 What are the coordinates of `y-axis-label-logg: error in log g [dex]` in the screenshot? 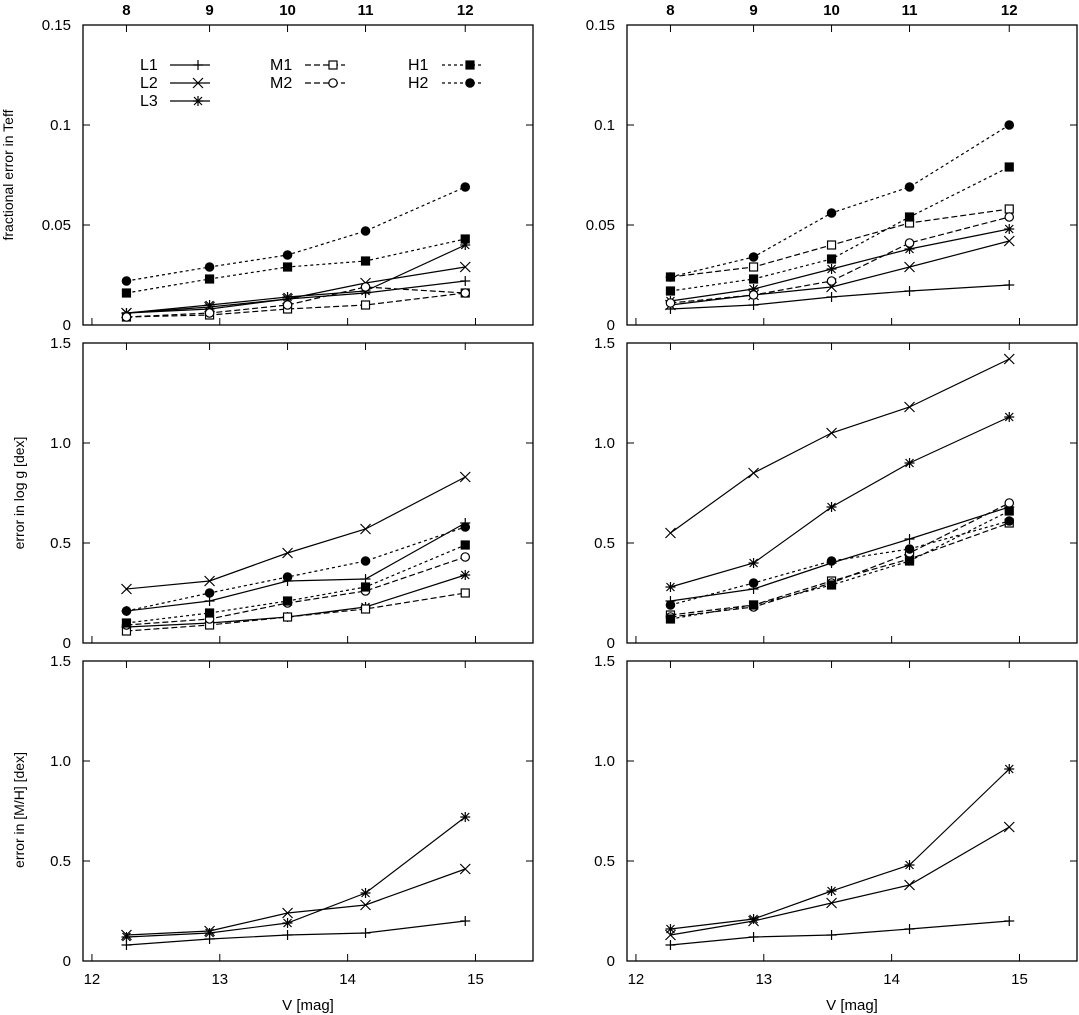 It's located at (19, 493).